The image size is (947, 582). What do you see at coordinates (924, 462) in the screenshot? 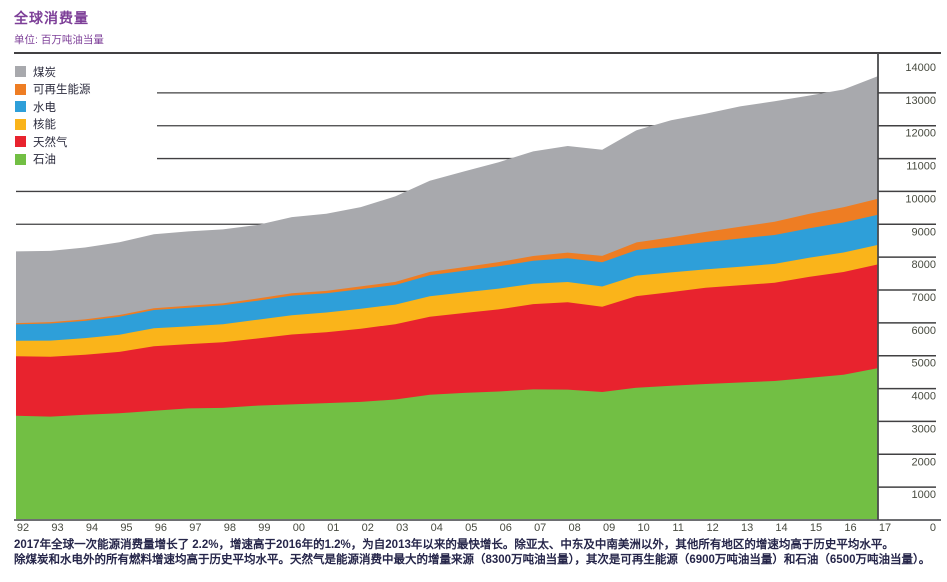
I see `y-axis-label-2000: 2000` at bounding box center [924, 462].